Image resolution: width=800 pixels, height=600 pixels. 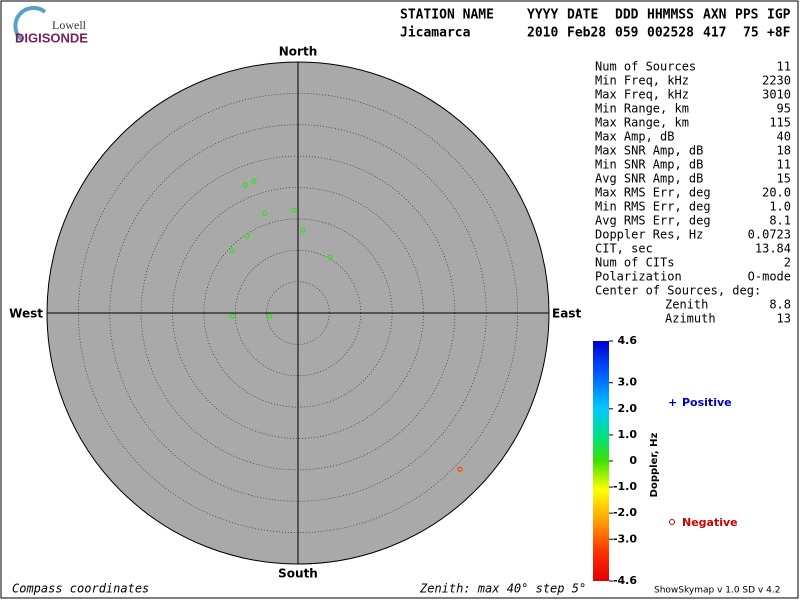 What do you see at coordinates (678, 291) in the screenshot?
I see `center-title: Center of Sources, deg:` at bounding box center [678, 291].